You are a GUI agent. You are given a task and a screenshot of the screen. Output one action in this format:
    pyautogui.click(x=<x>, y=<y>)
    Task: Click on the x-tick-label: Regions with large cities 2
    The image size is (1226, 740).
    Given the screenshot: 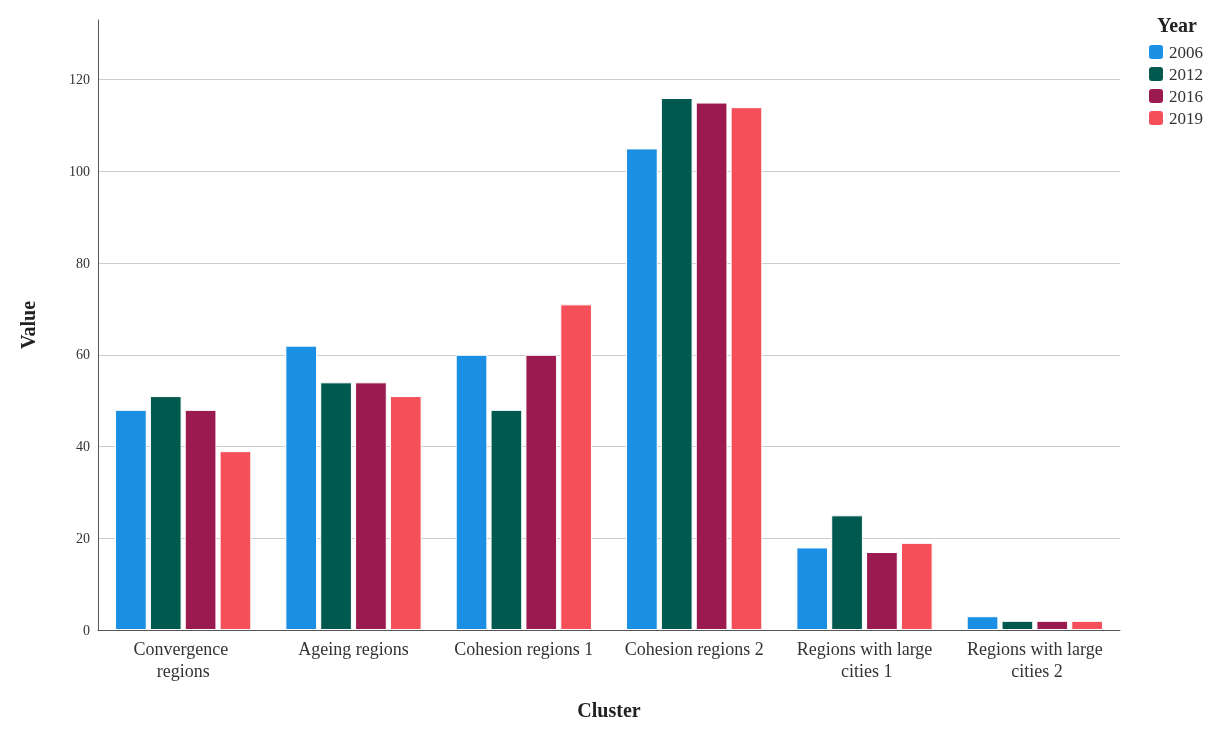 What is the action you would take?
    pyautogui.click(x=1035, y=660)
    